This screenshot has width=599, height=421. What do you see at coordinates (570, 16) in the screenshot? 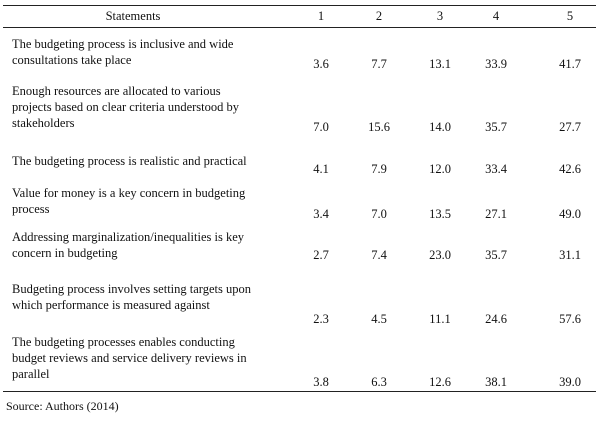
I see `header-col-5: 5` at bounding box center [570, 16].